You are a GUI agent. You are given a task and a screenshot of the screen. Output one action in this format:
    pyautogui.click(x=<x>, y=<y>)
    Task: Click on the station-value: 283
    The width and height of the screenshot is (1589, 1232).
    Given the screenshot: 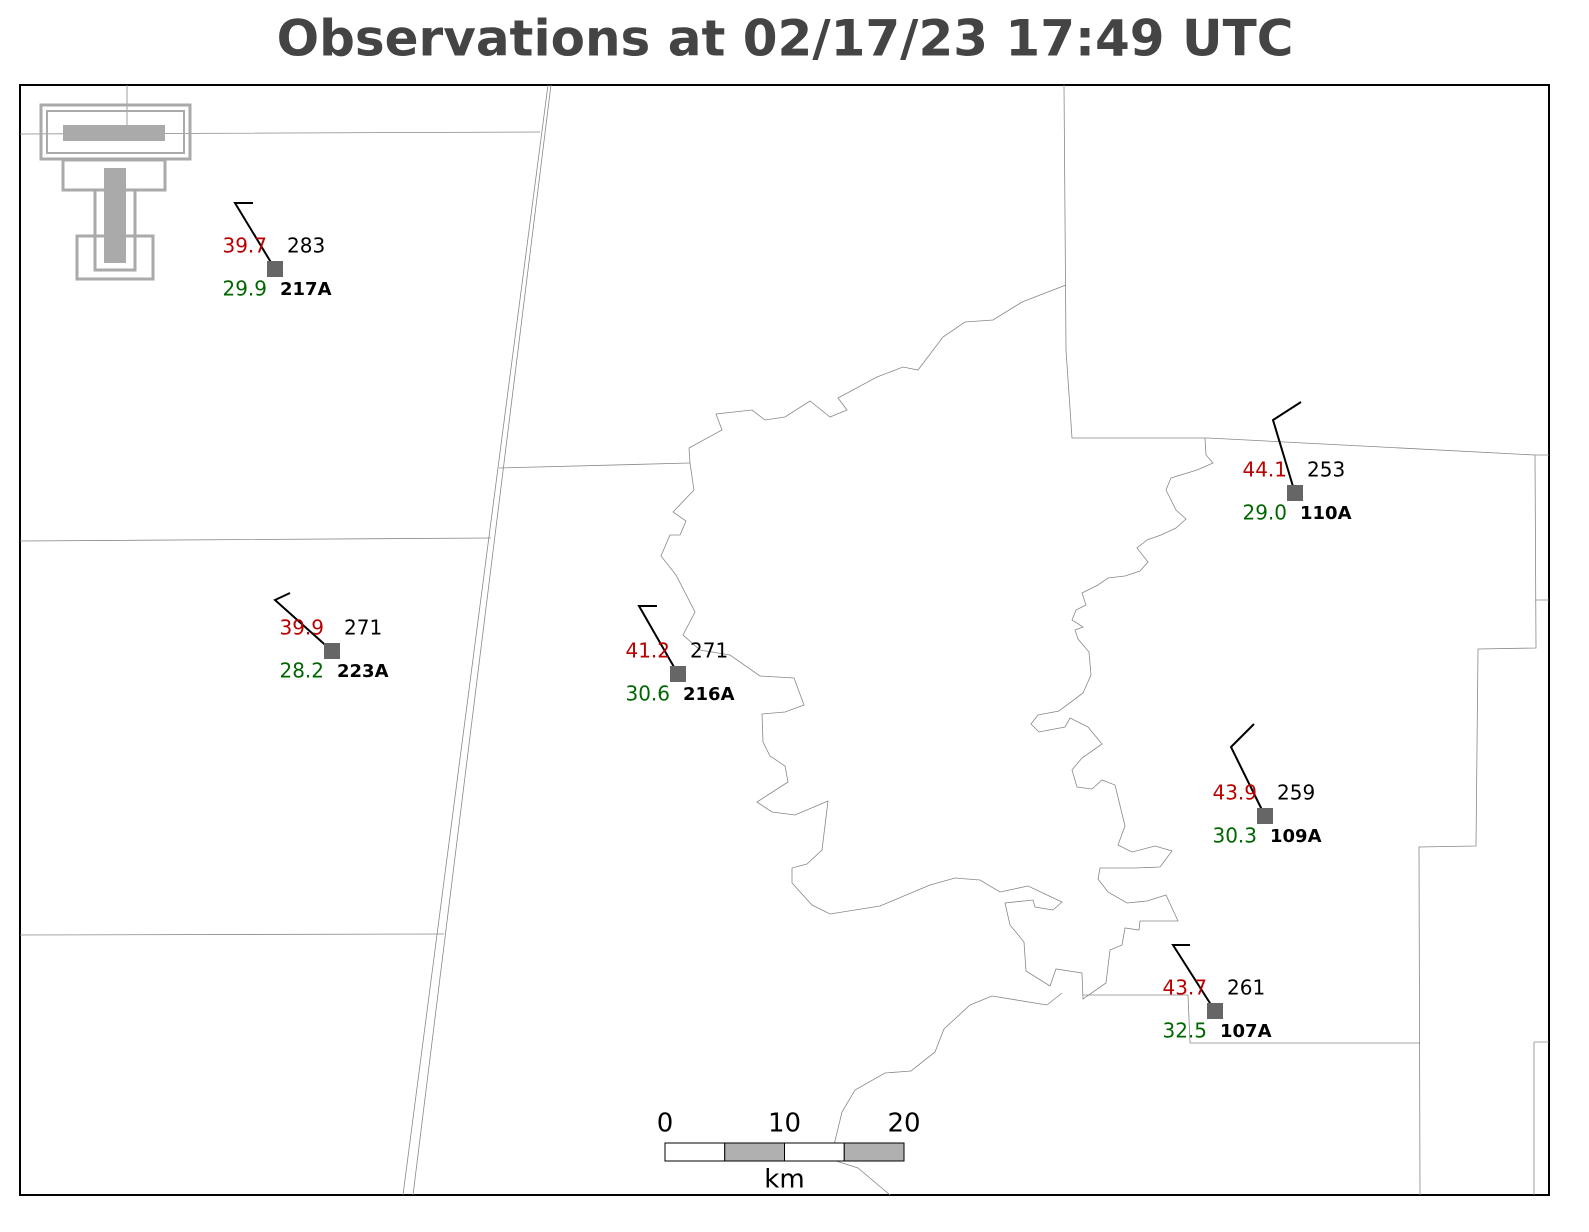 What is the action you would take?
    pyautogui.click(x=306, y=246)
    